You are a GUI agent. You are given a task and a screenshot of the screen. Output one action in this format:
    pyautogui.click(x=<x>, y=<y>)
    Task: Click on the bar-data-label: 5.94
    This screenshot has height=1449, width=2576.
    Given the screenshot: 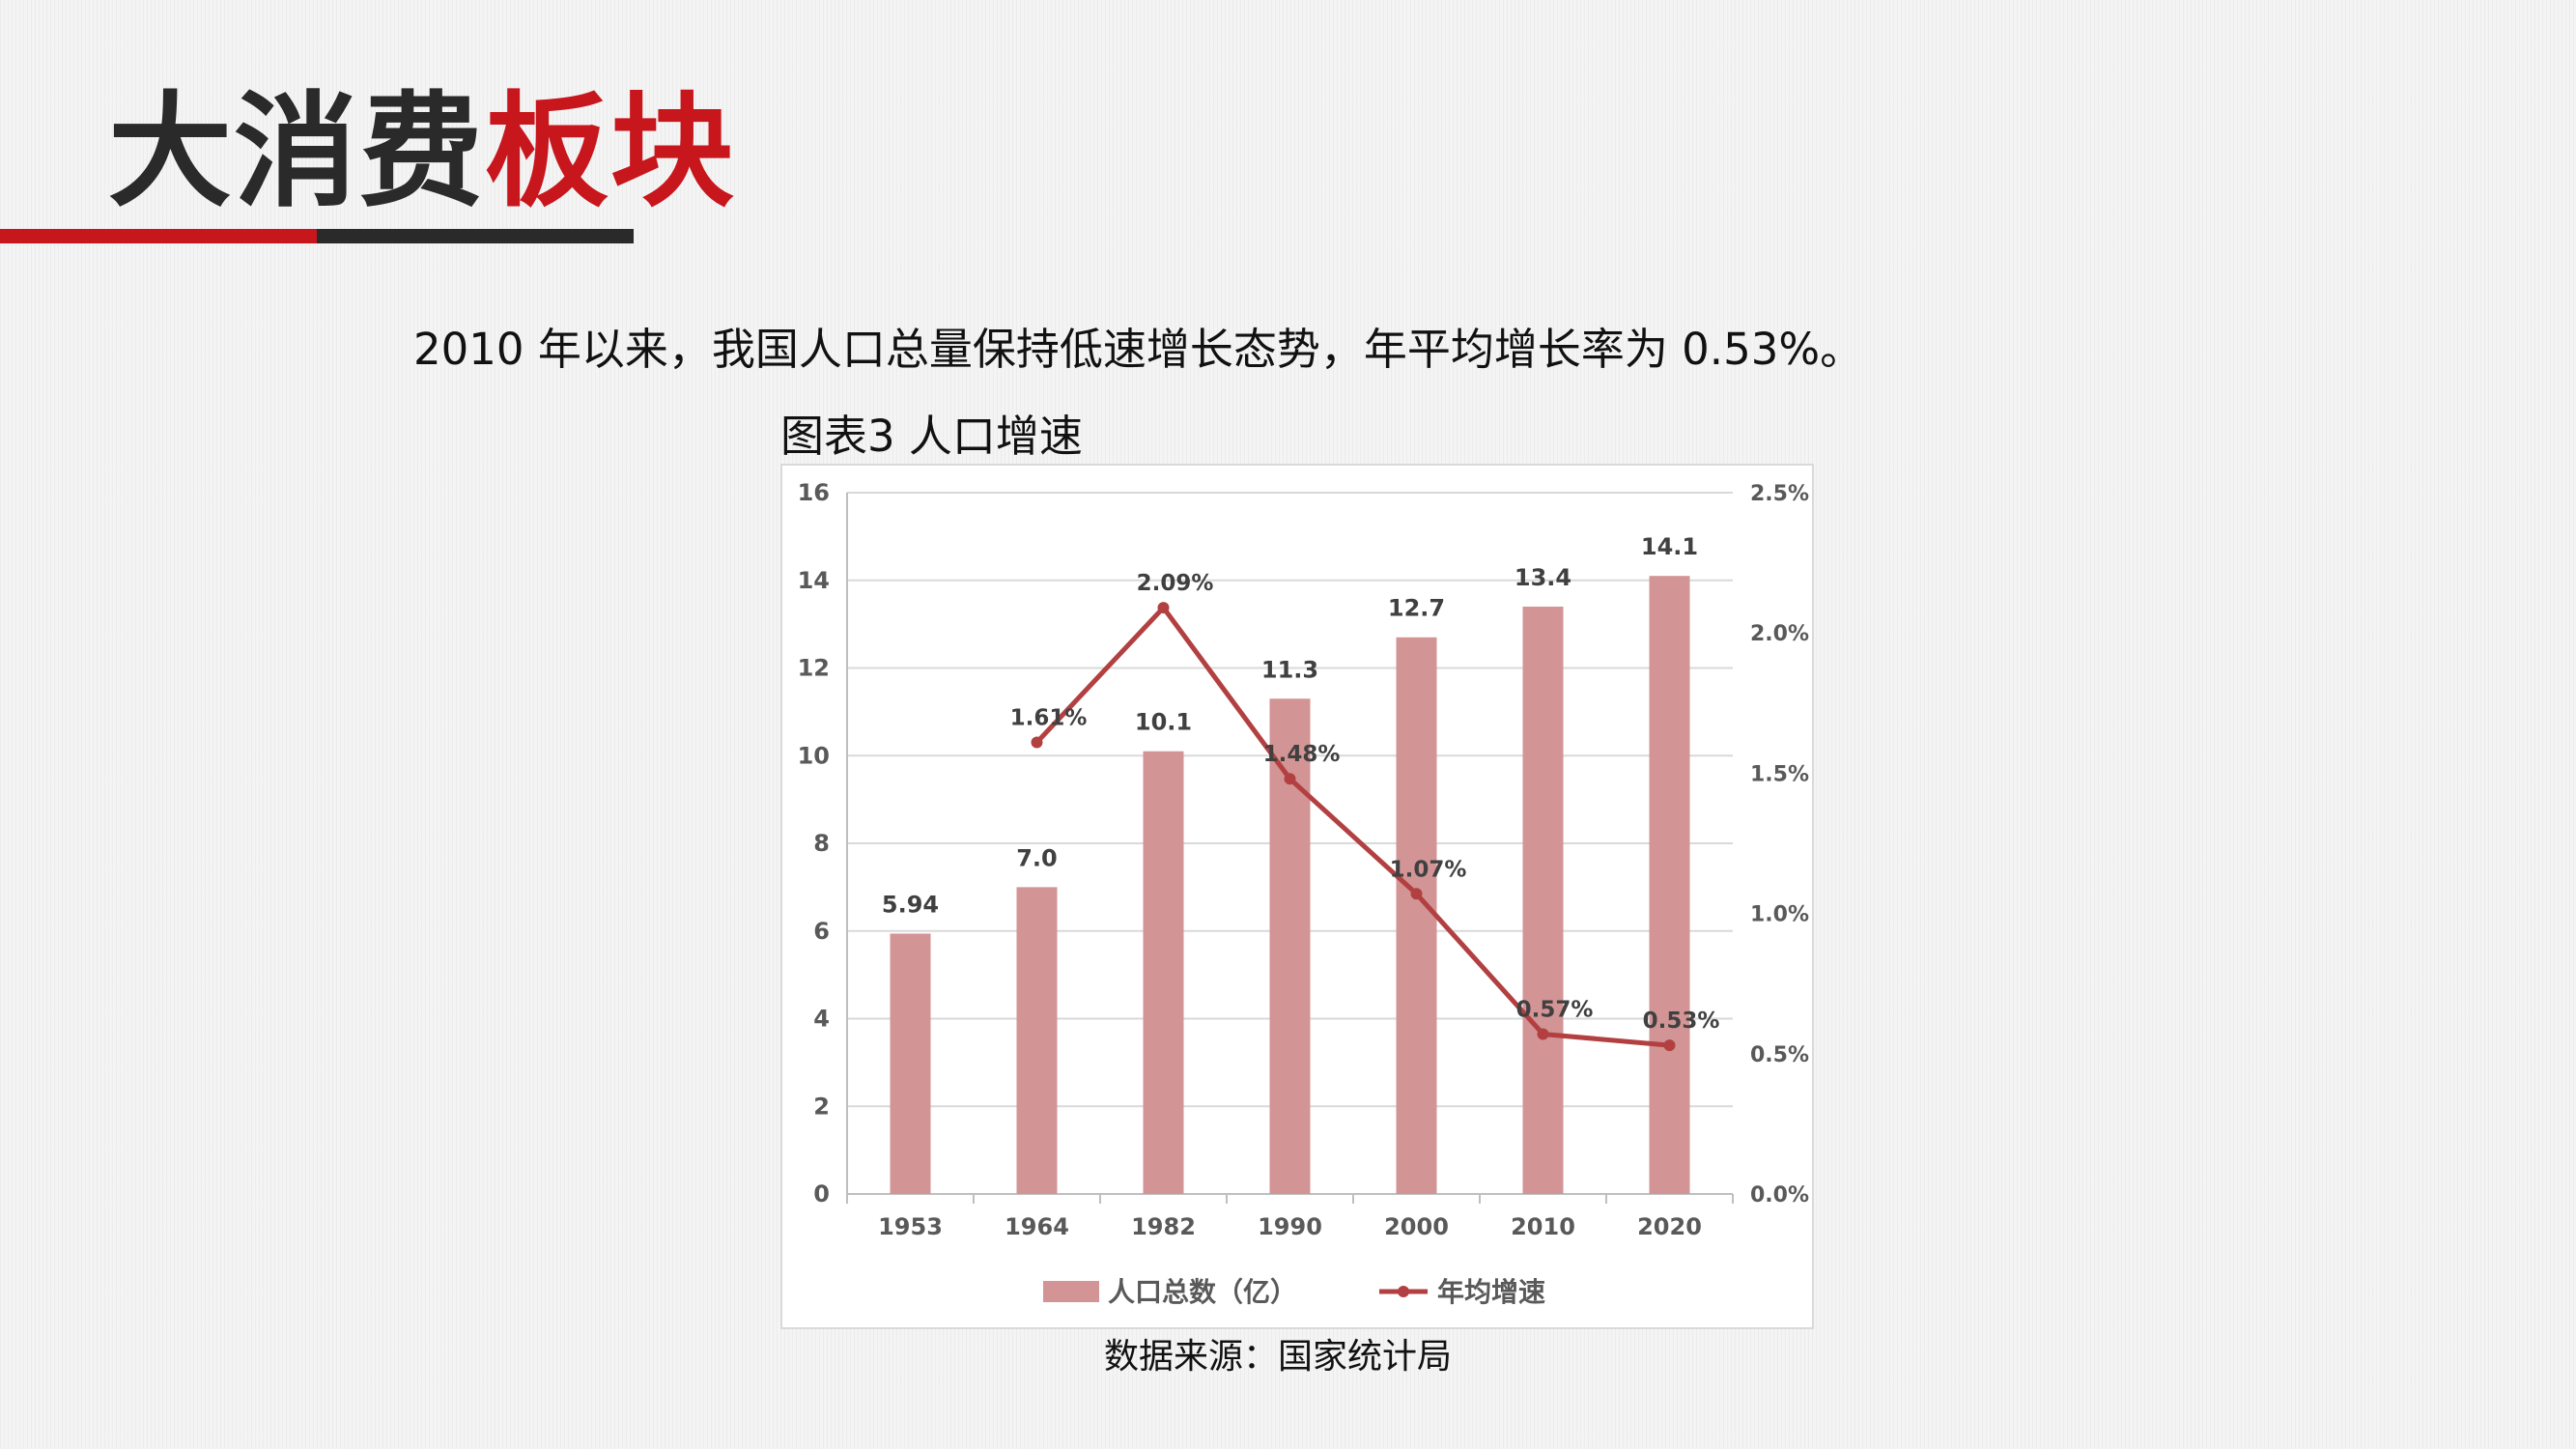 What is the action you would take?
    pyautogui.click(x=910, y=904)
    